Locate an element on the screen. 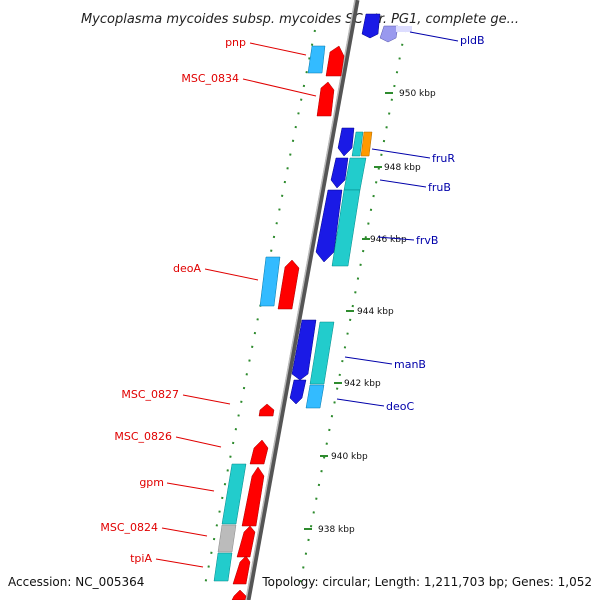  gene-deoC is located at coordinates (298, 392).